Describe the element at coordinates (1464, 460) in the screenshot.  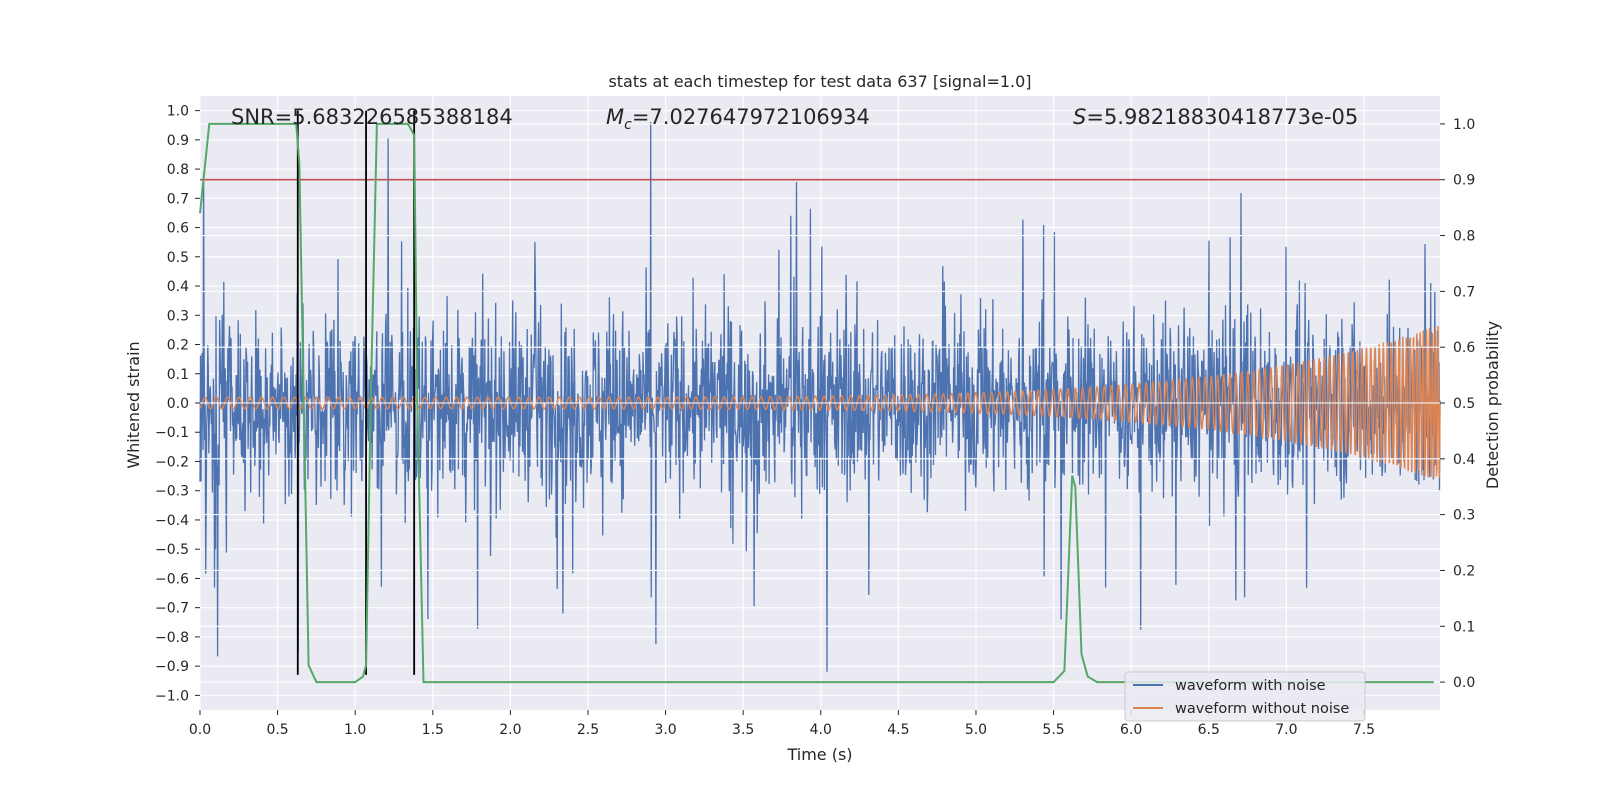
I see `y2-tick-label: 0.4` at that location.